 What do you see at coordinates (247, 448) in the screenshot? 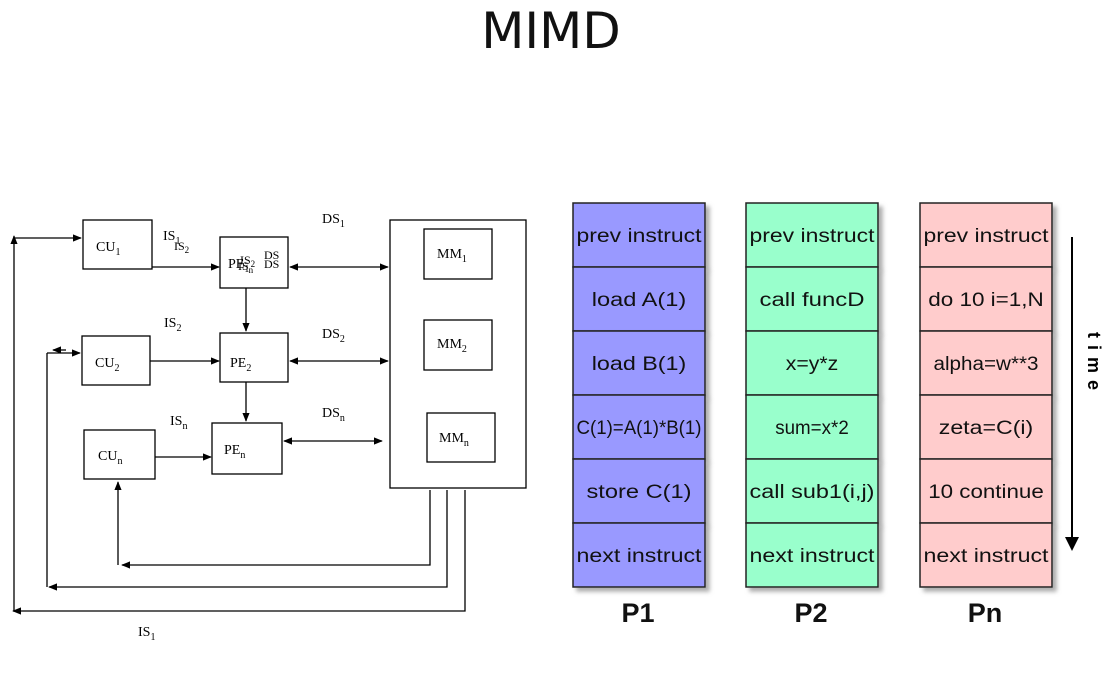
I see `pen-box` at bounding box center [247, 448].